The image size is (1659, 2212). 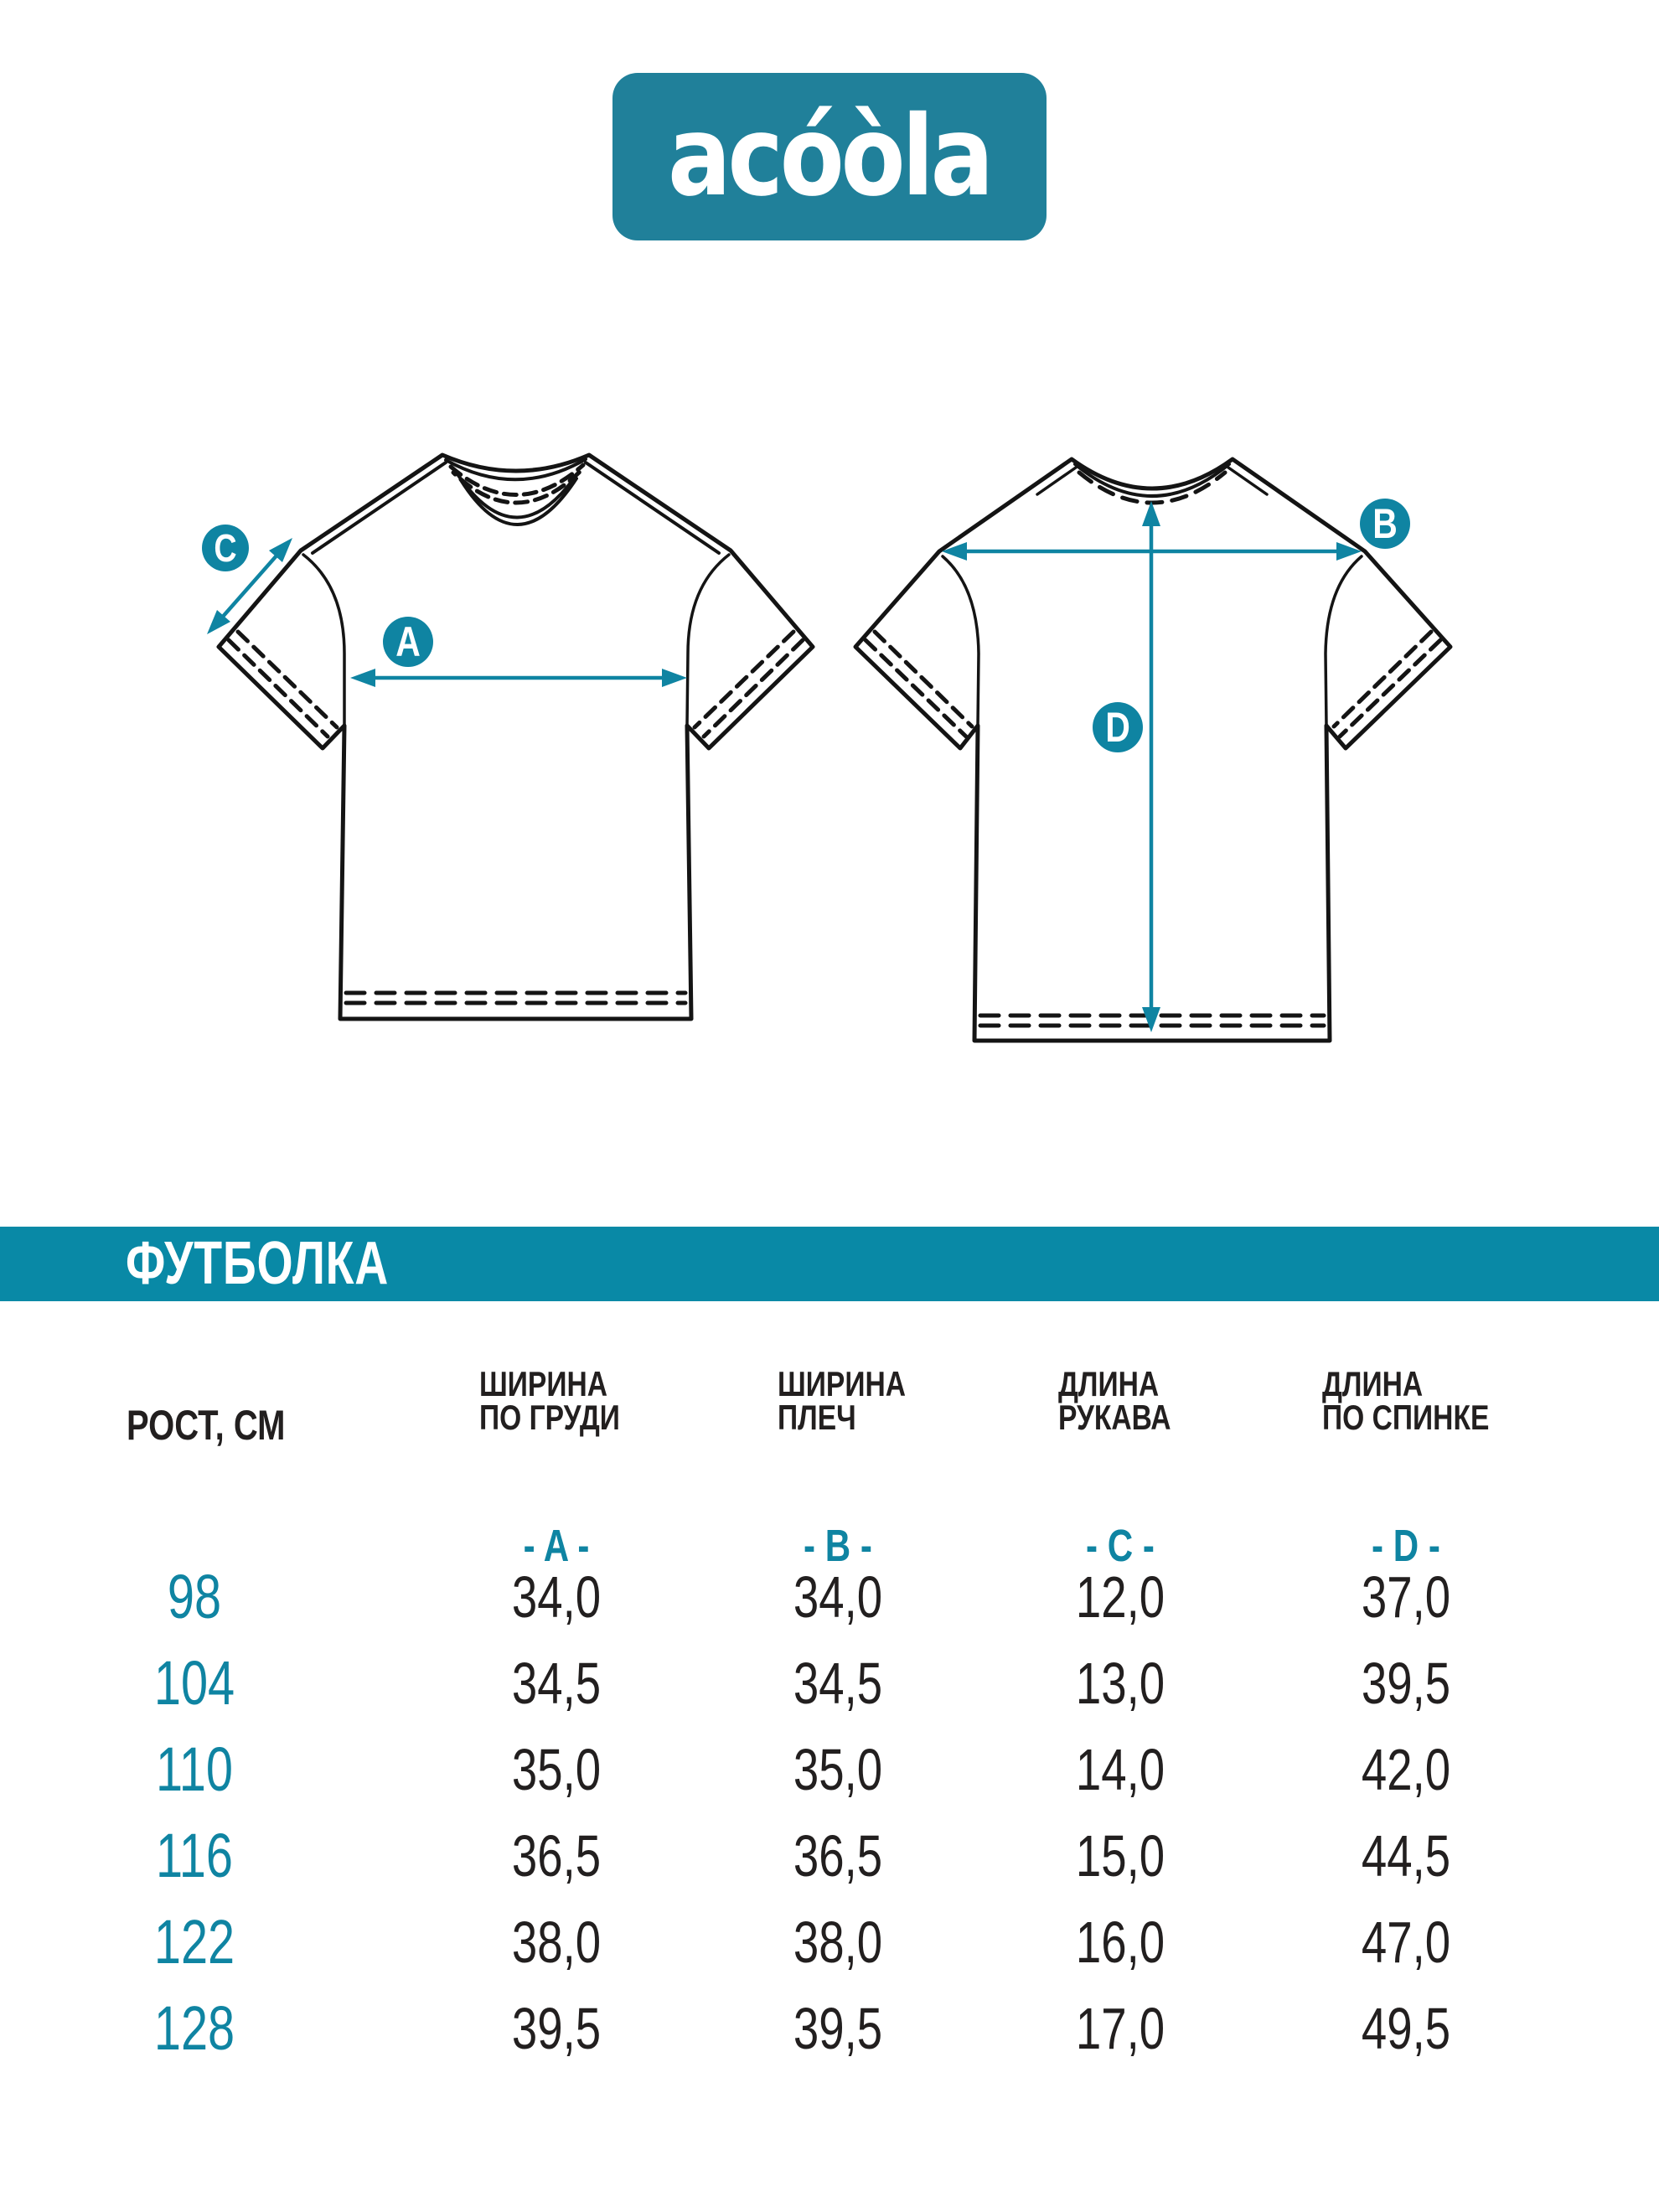 I want to click on brand-logo-text: acóòla, so click(x=831, y=156).